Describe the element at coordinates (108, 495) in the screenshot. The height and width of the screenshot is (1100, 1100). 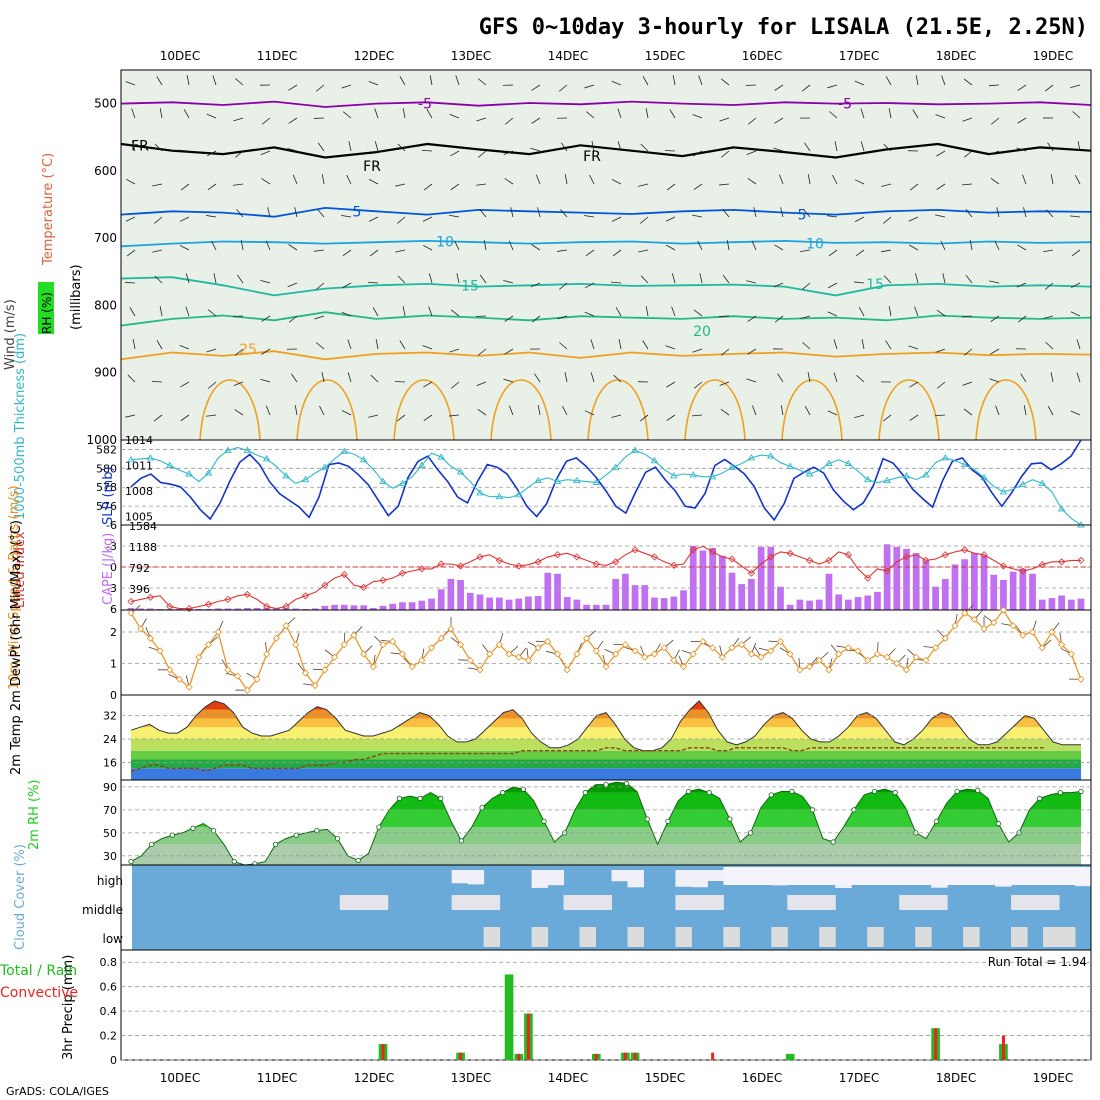
I see `slp-axis-label: SLP (mb)` at that location.